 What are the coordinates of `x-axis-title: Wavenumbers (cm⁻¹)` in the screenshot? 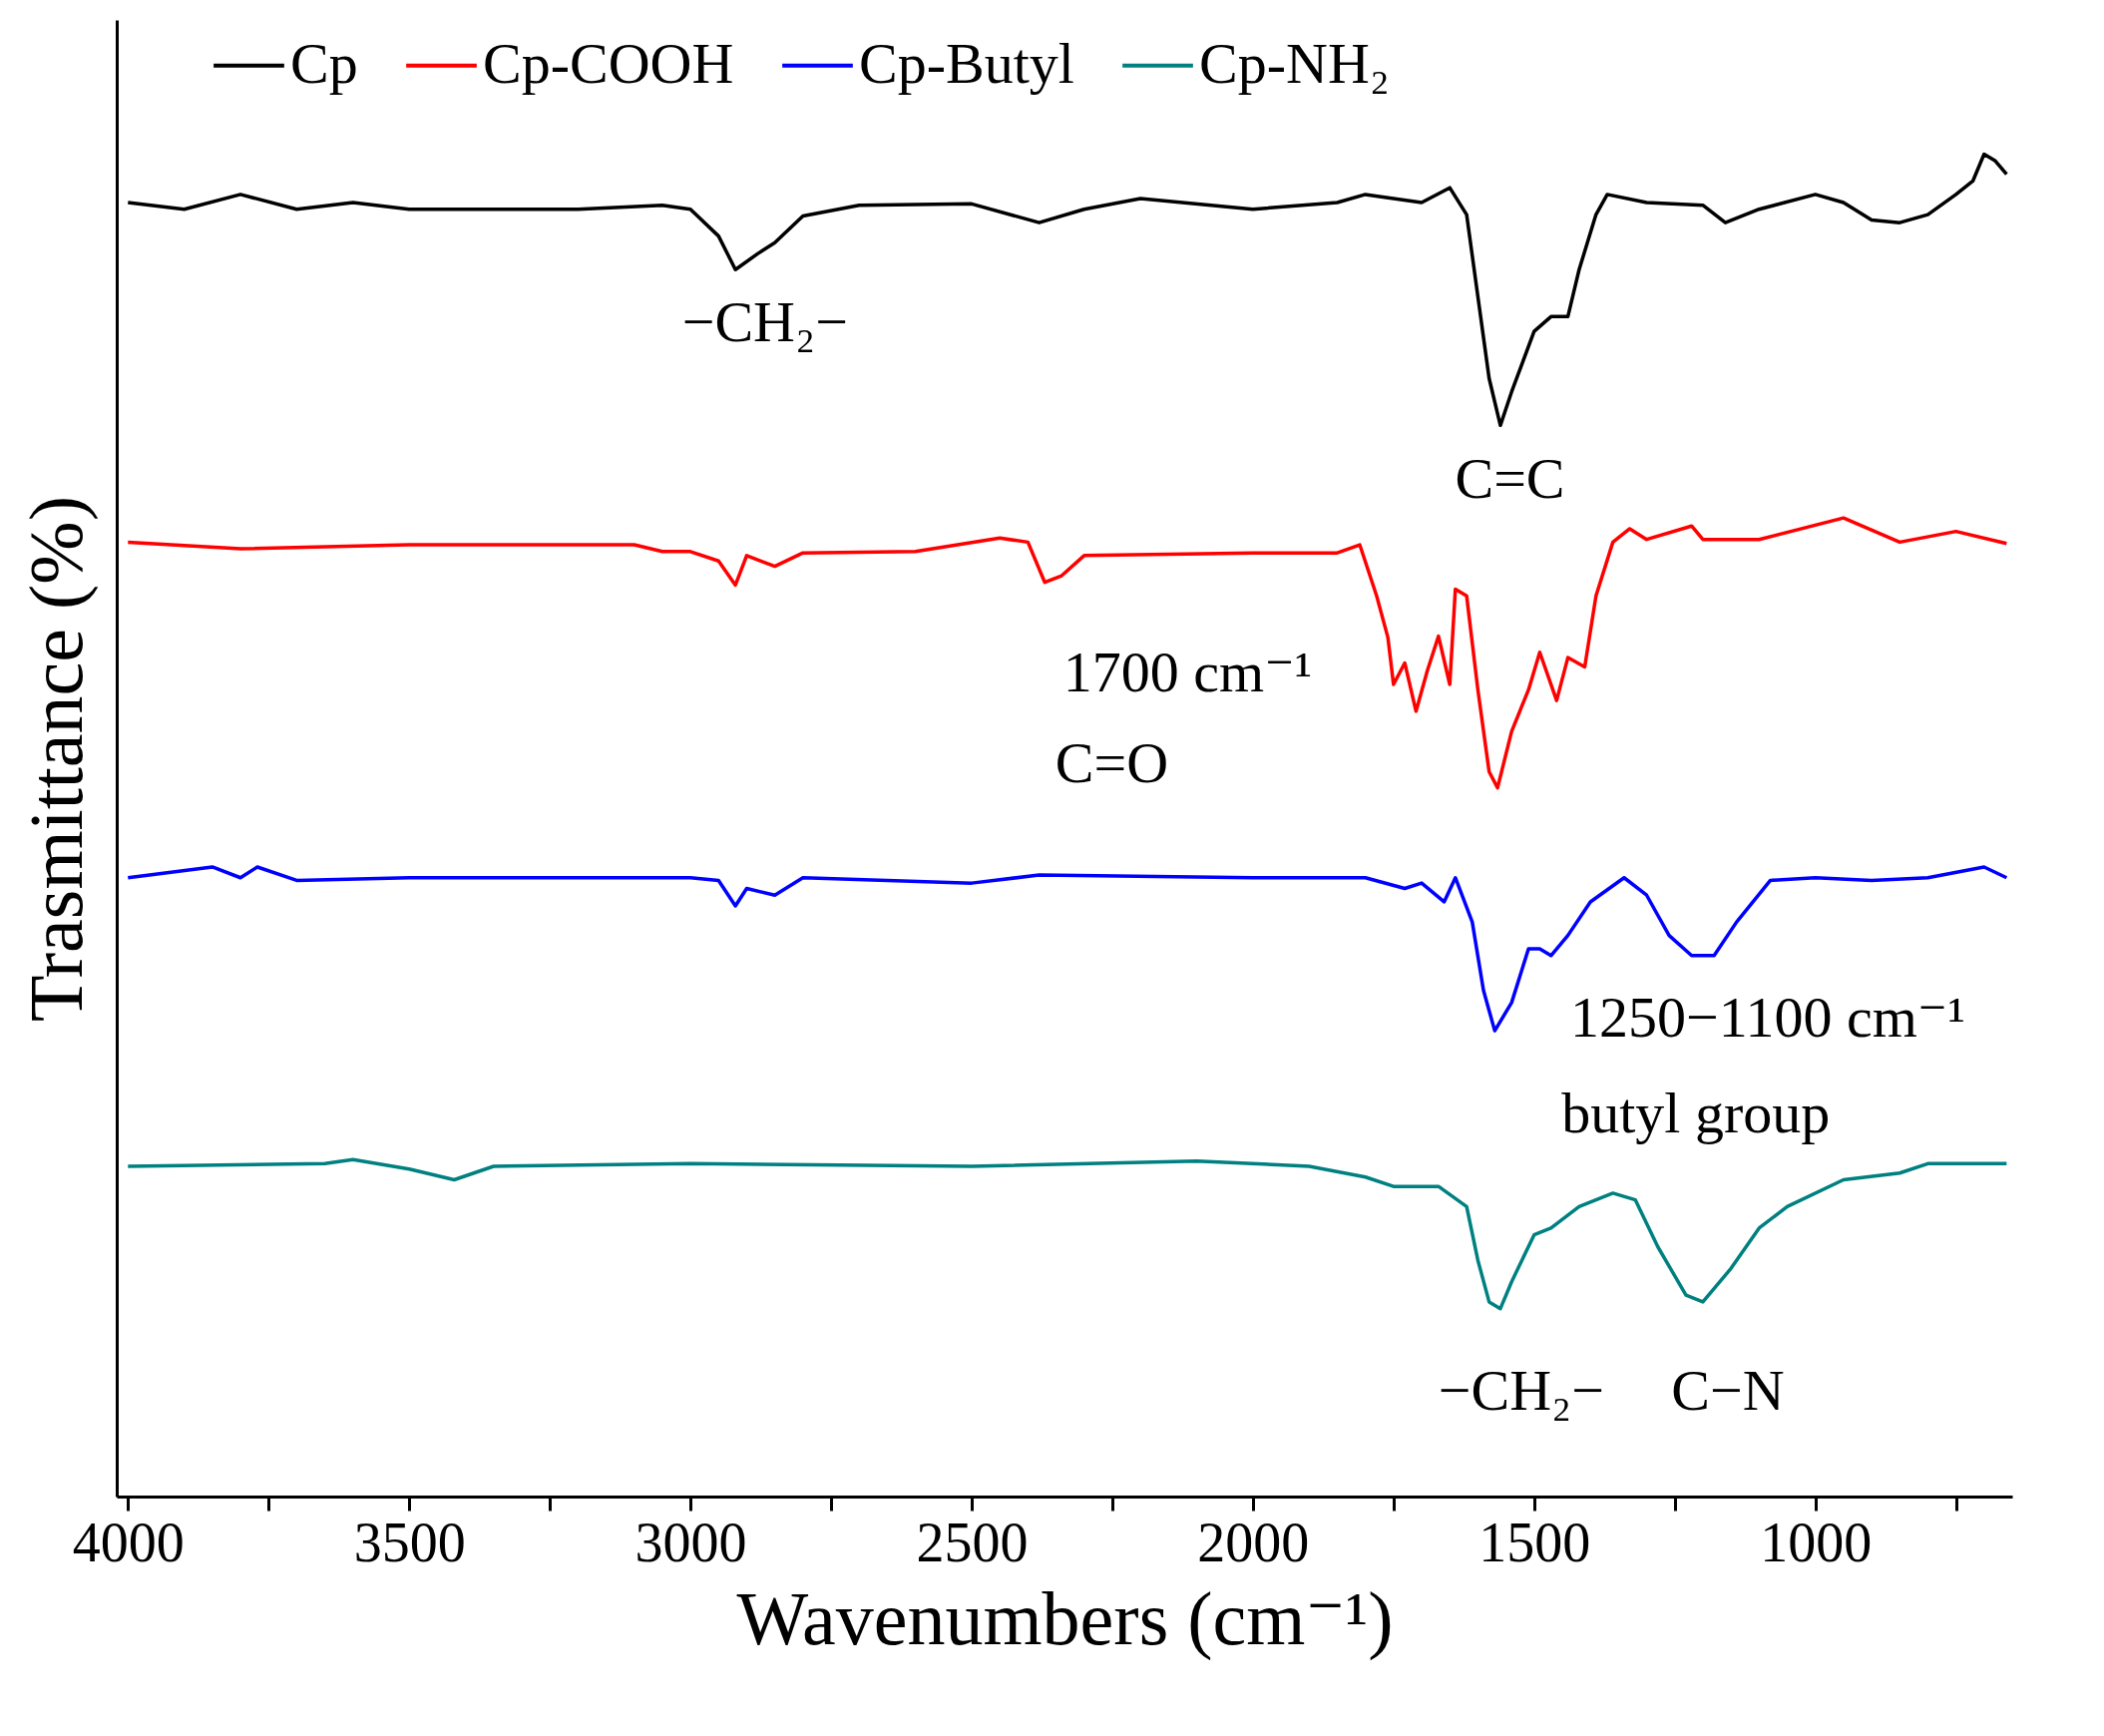 It's located at (1065, 1618).